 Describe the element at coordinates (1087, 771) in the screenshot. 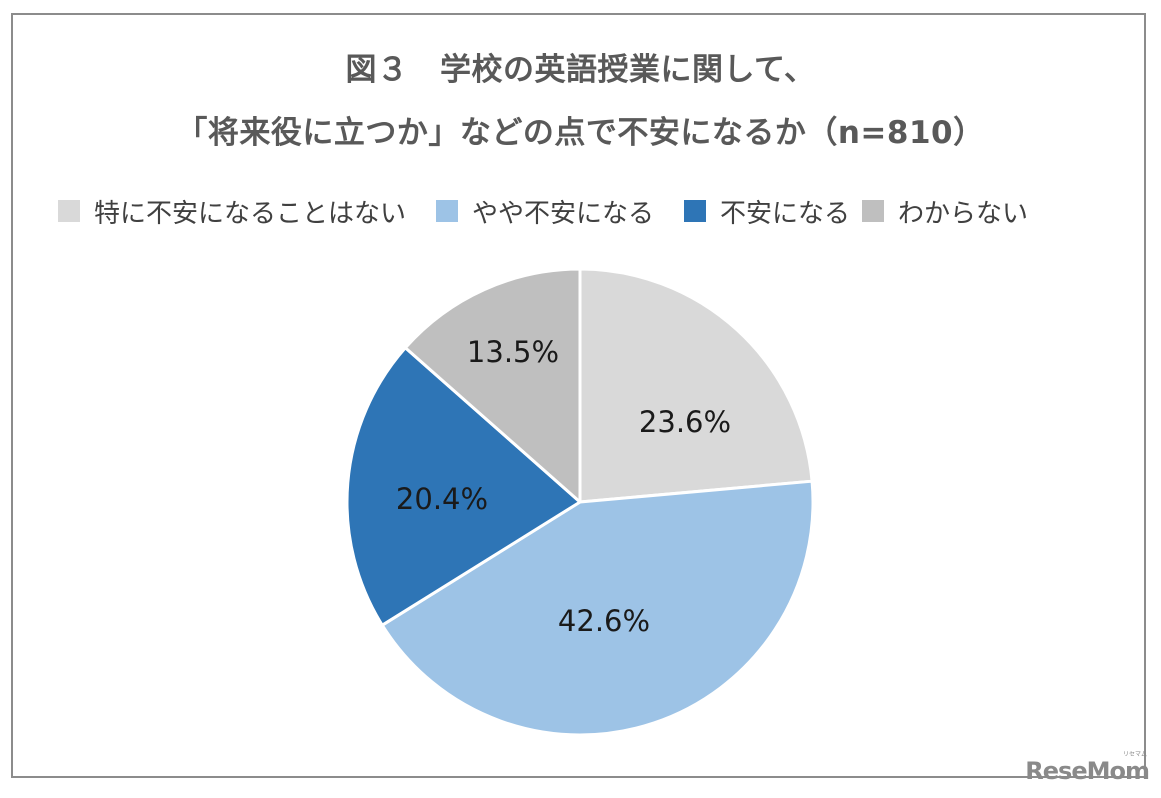

I see `watermark-text: ReseMom` at that location.